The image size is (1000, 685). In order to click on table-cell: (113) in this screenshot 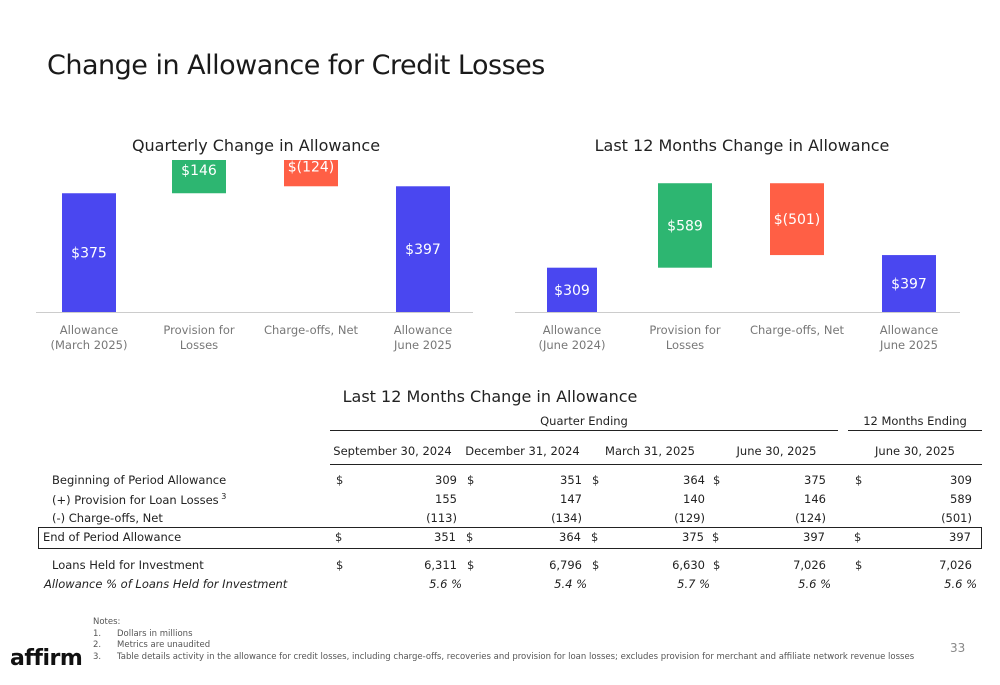, I will do `click(404, 519)`.